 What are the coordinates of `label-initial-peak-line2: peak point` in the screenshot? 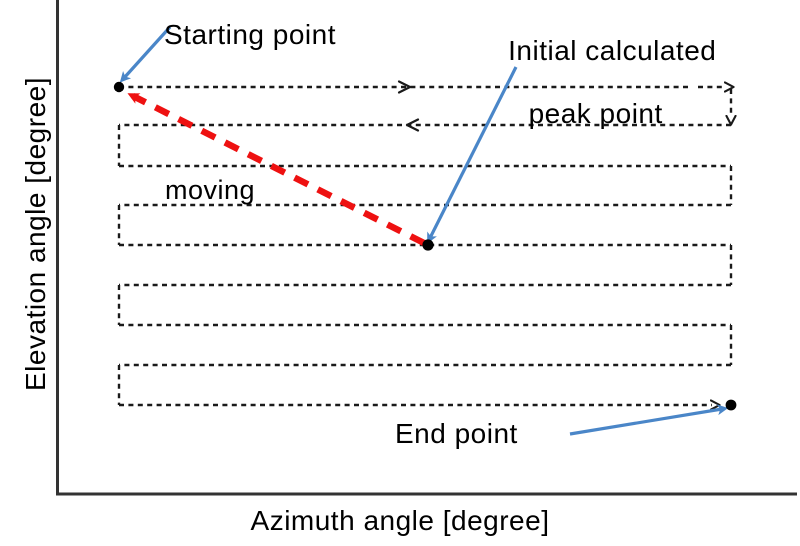 It's located at (595, 114).